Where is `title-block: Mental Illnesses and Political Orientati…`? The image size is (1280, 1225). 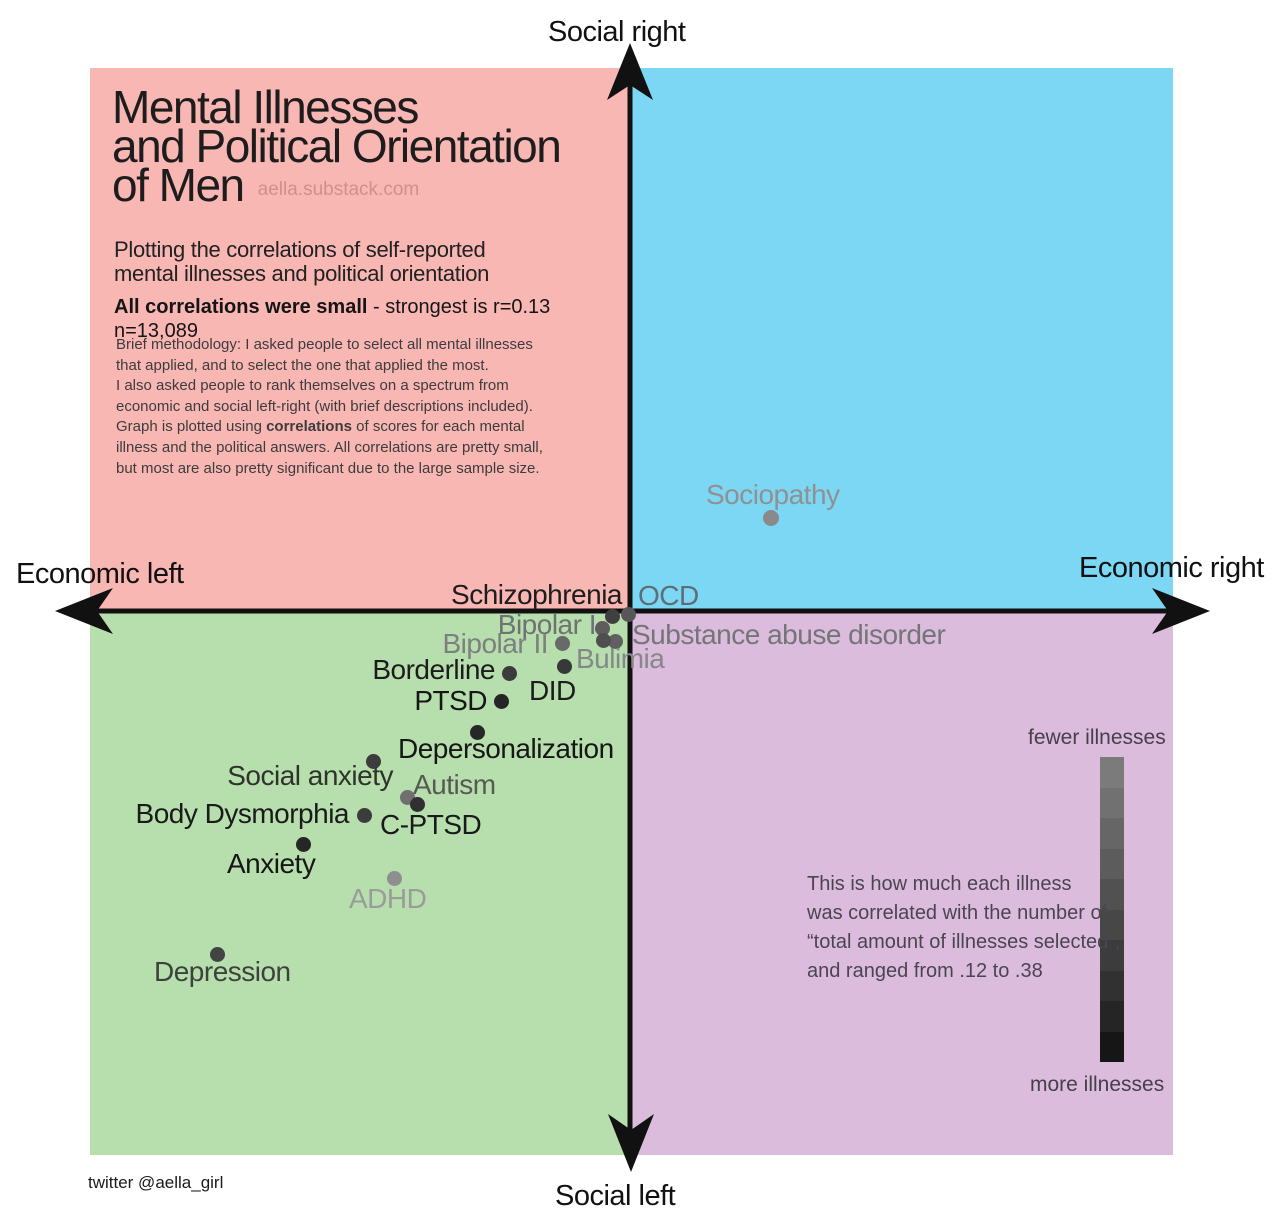 title-block: Mental Illnesses and Political Orientati… is located at coordinates (382, 145).